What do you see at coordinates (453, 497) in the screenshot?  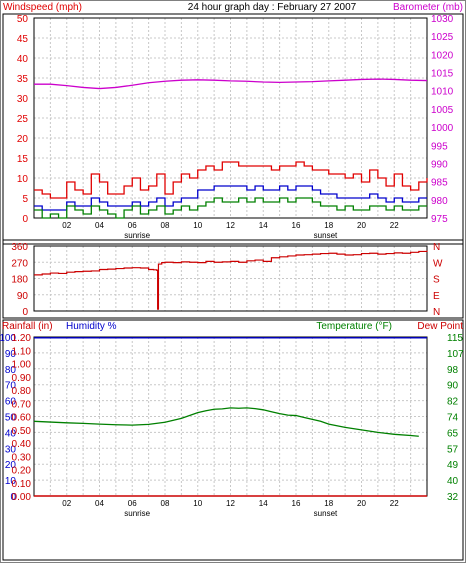 I see `temperature-tick: 32` at bounding box center [453, 497].